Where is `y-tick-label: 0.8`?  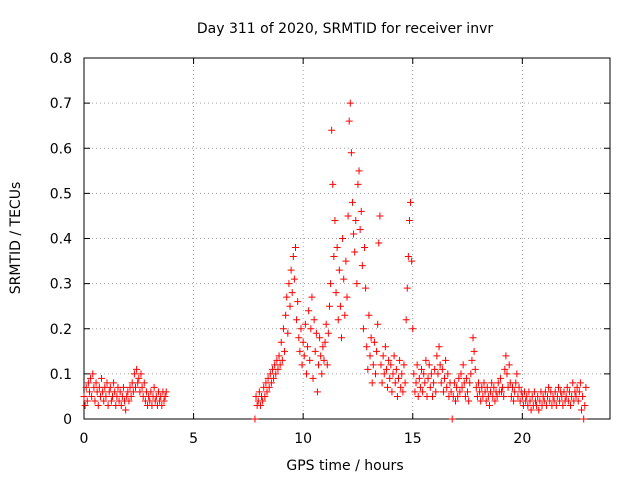
y-tick-label: 0.8 is located at coordinates (61, 59).